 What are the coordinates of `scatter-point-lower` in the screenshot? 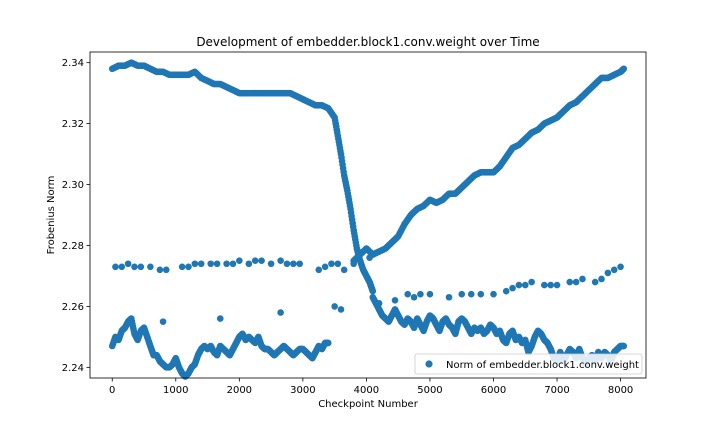 It's located at (328, 343).